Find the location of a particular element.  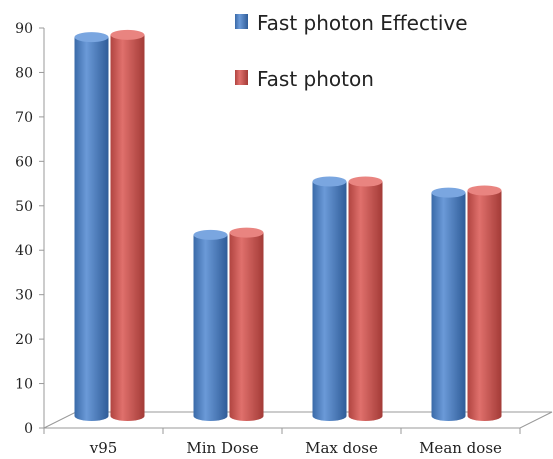

y-tick-label: 70 is located at coordinates (24, 118).